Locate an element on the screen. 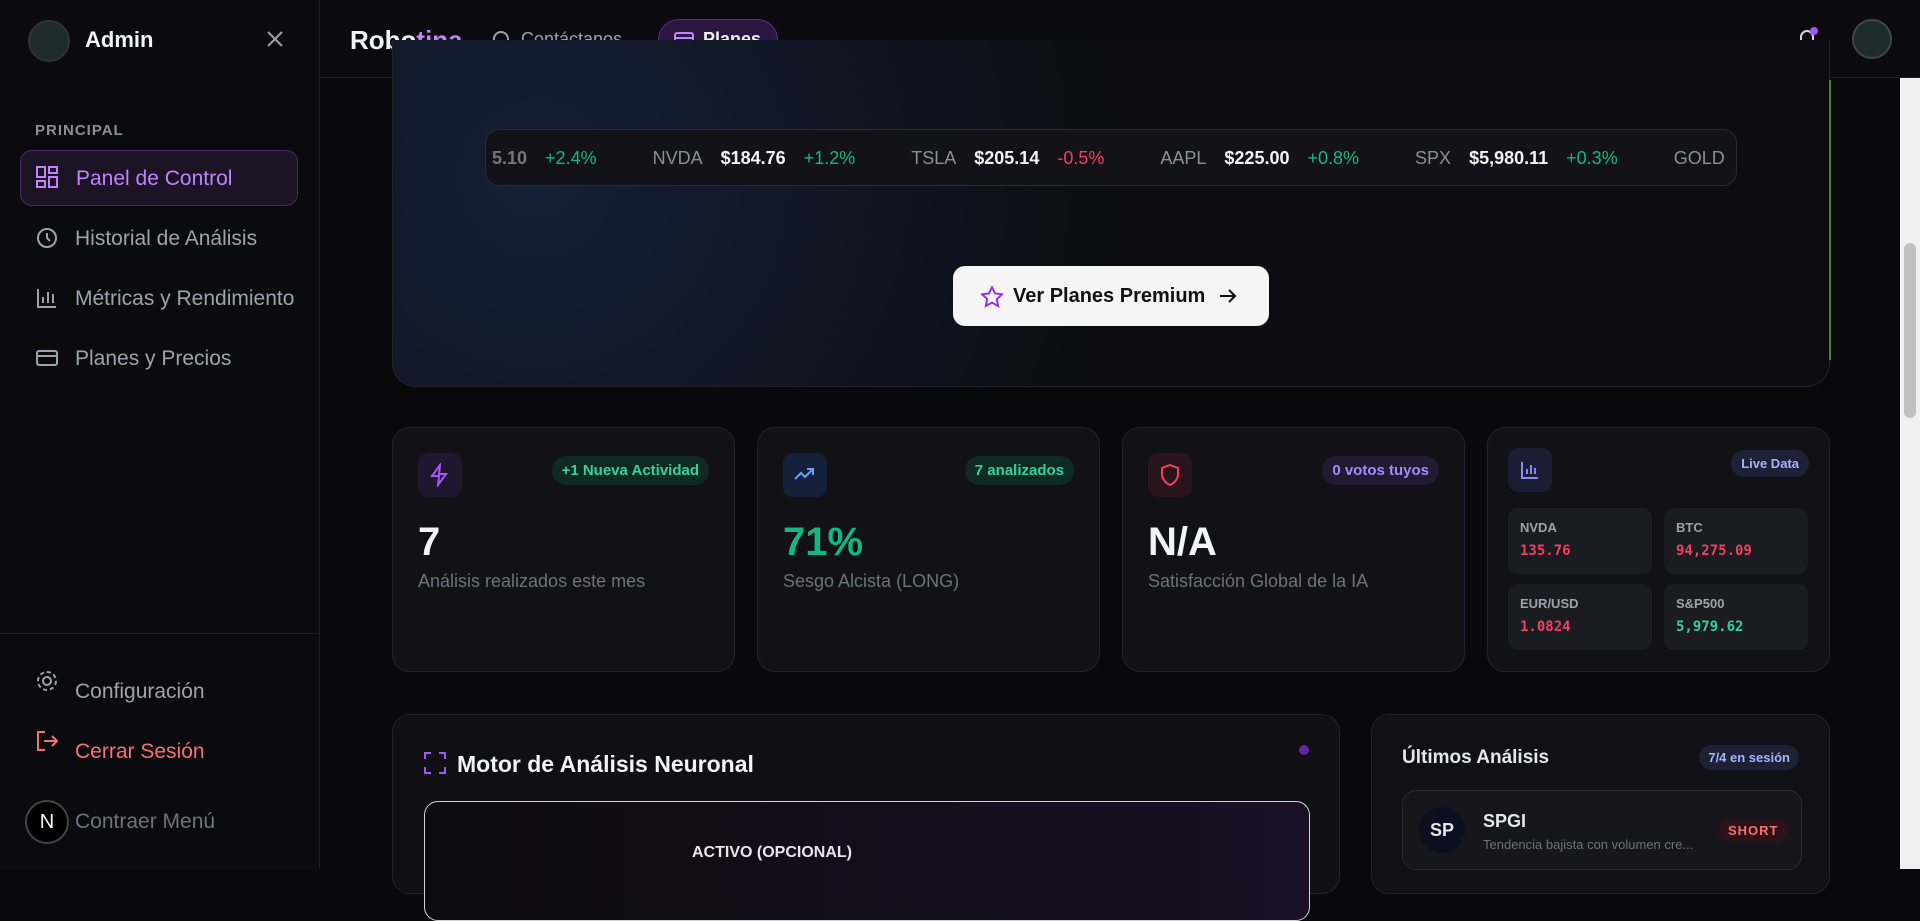 The height and width of the screenshot is (921, 1920). ticker-item: NVDA $184.76 +1.2% is located at coordinates (763, 158).